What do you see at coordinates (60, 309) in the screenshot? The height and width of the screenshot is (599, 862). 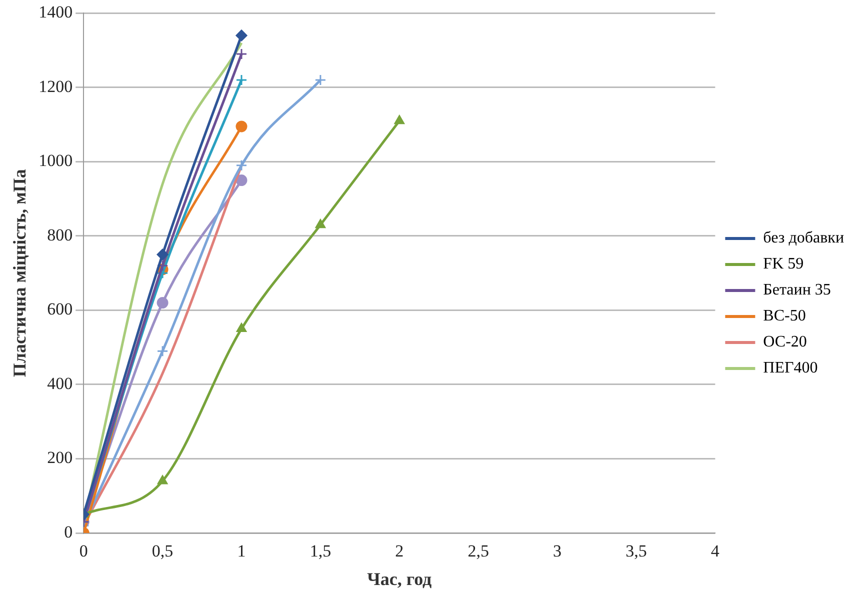 I see `y-tick-label: 600` at bounding box center [60, 309].